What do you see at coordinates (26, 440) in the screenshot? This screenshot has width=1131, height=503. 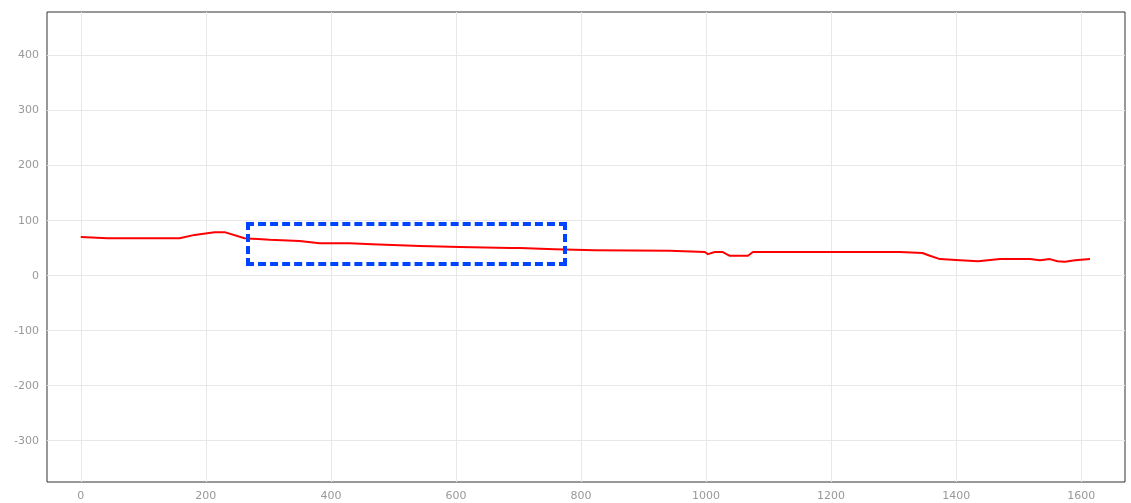 I see `y-tick-label: -300` at bounding box center [26, 440].